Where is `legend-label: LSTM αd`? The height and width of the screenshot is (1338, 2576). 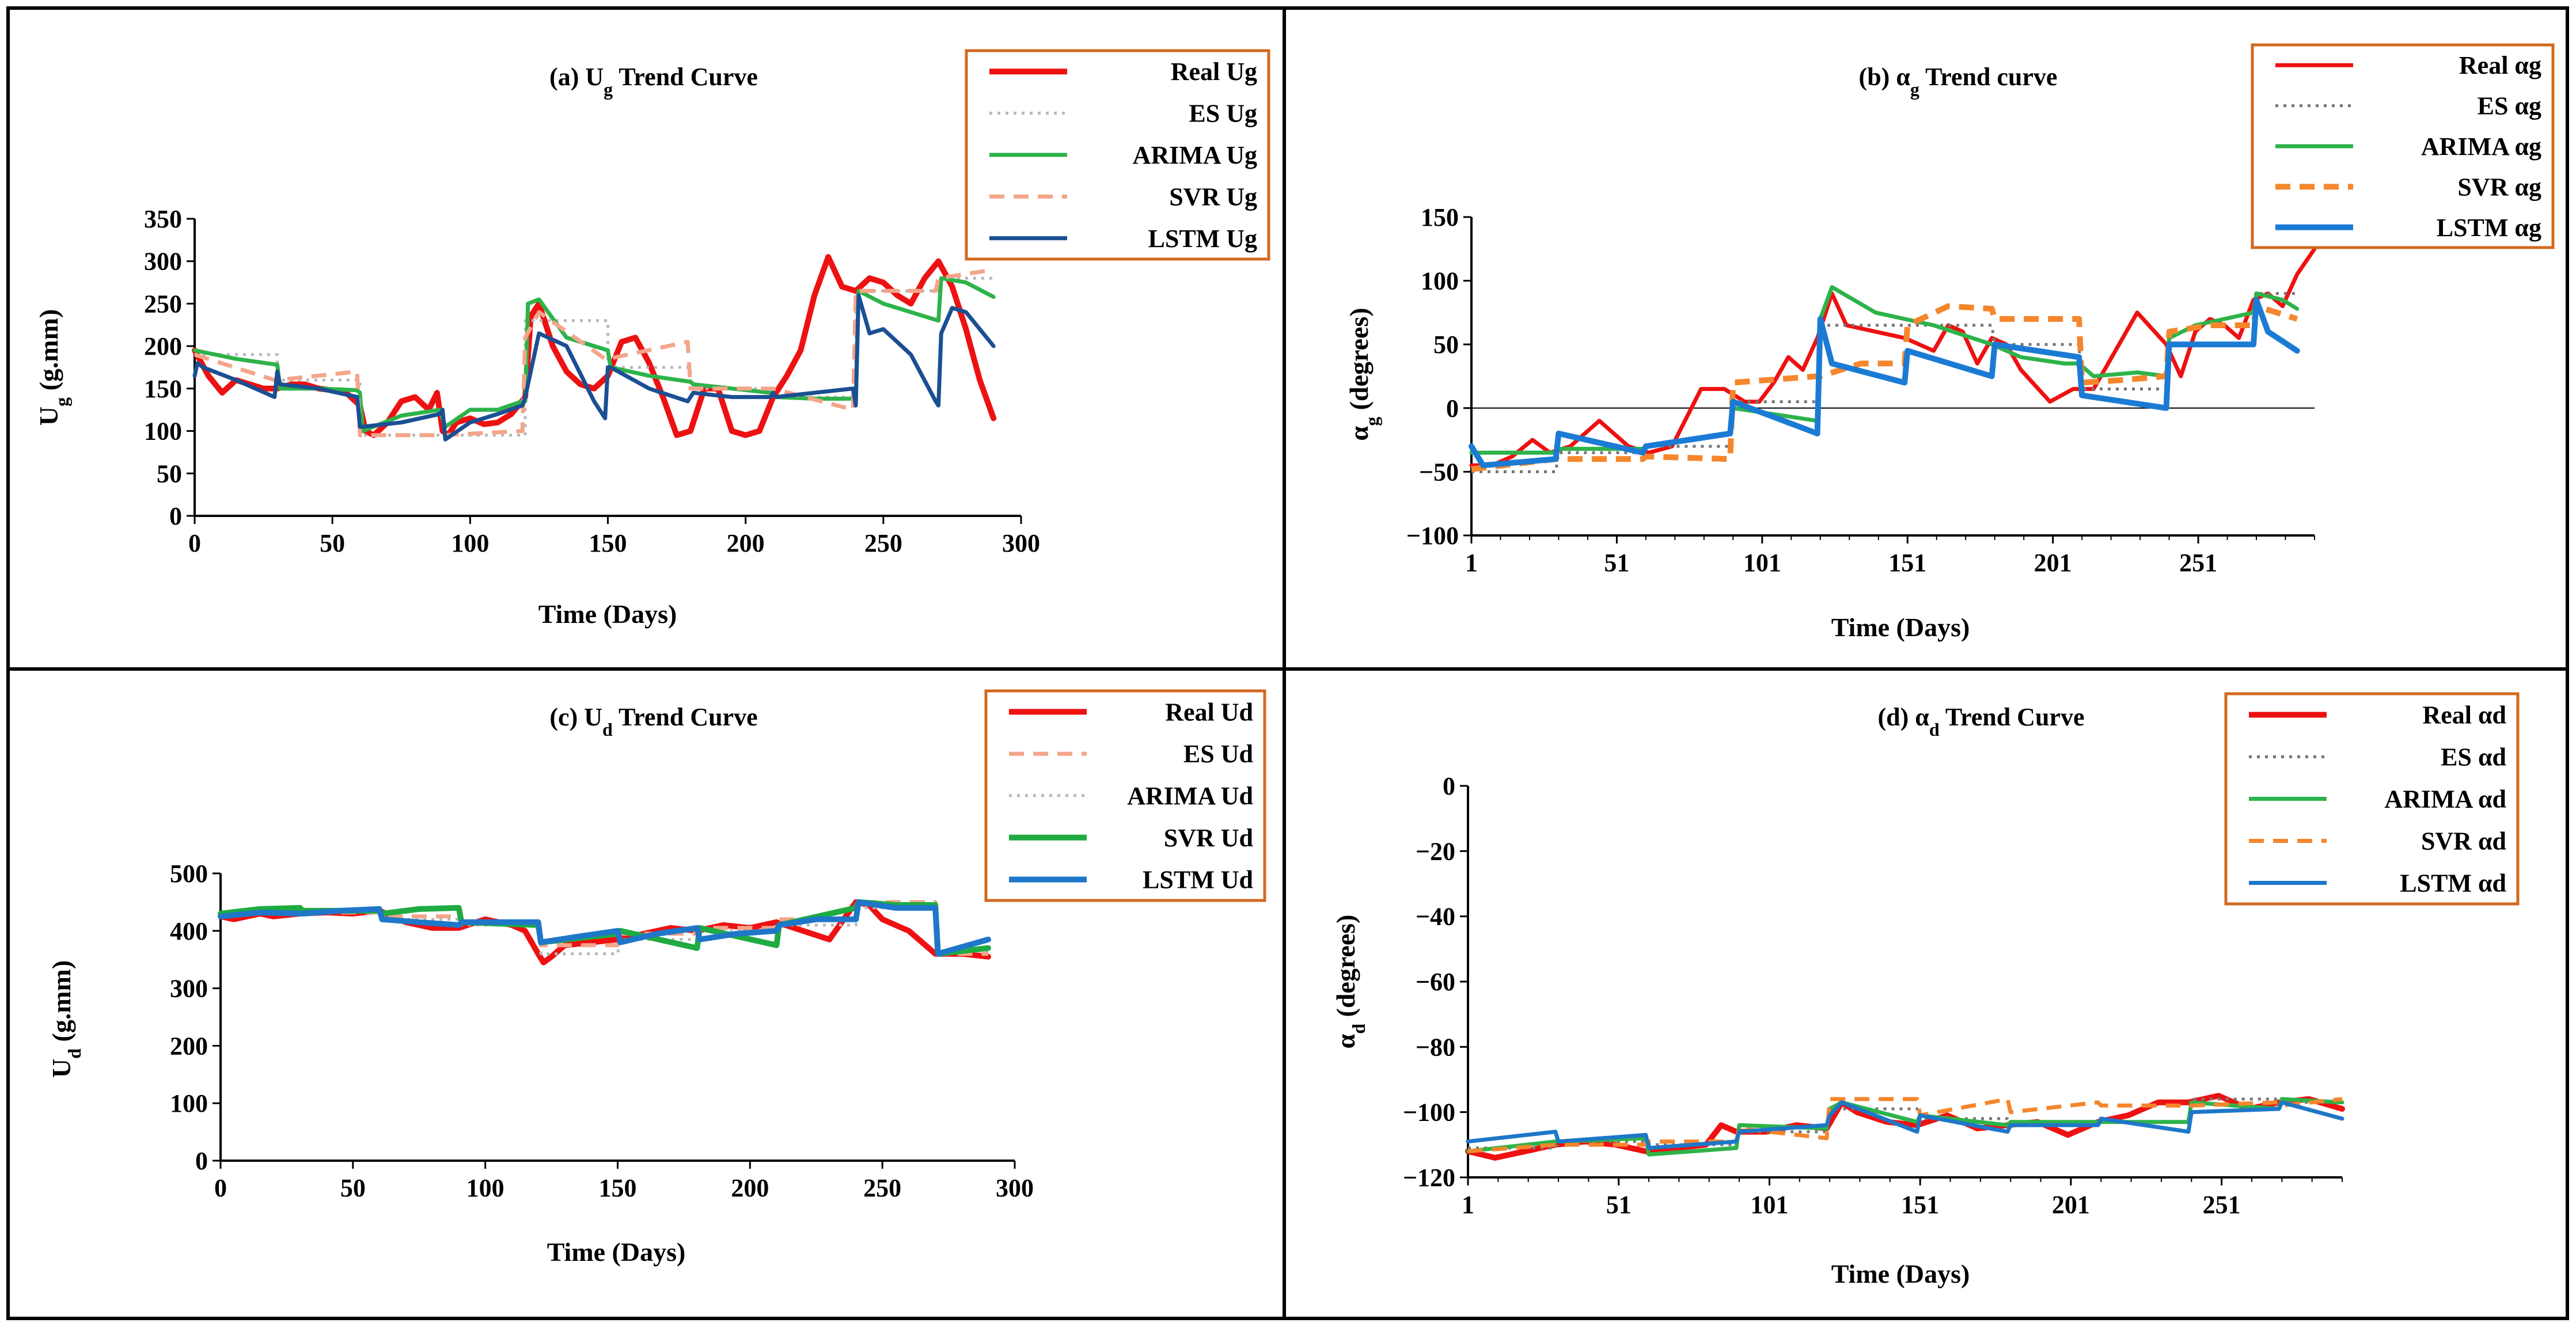
legend-label: LSTM αd is located at coordinates (2453, 883).